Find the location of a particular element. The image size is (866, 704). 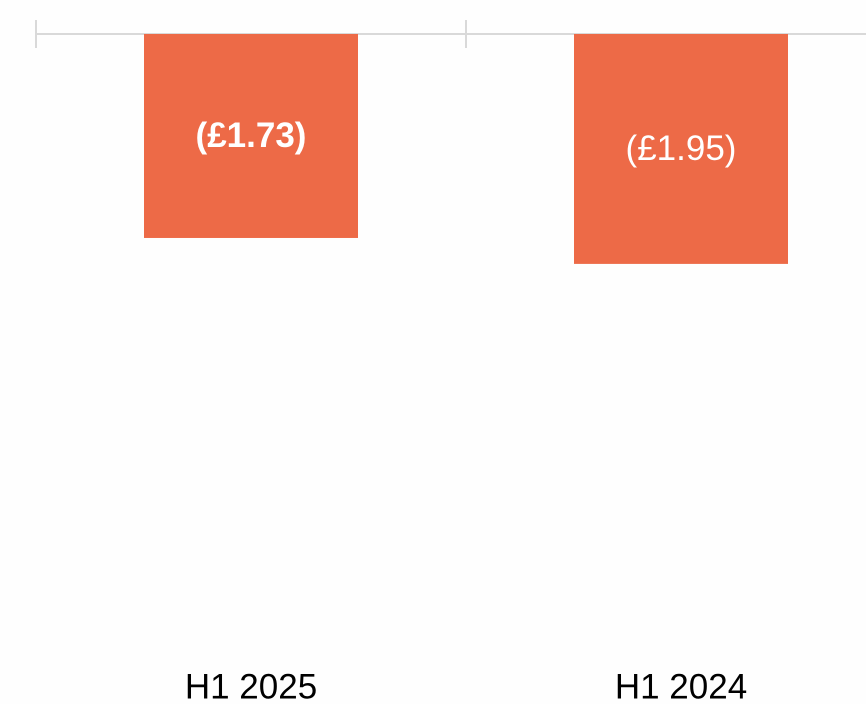

data-label: (£1.95) is located at coordinates (681, 148).